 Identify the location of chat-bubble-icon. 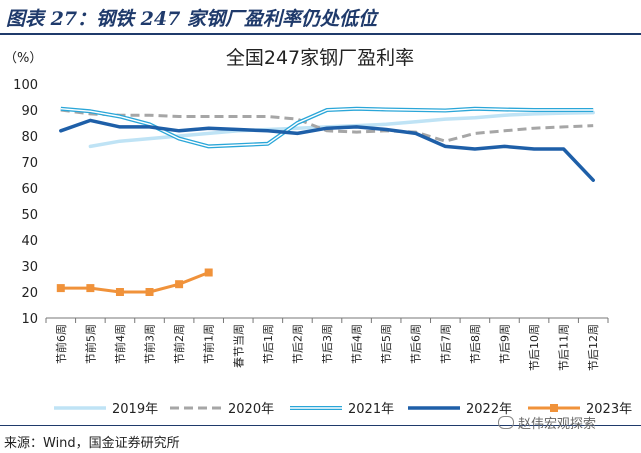
(506, 422).